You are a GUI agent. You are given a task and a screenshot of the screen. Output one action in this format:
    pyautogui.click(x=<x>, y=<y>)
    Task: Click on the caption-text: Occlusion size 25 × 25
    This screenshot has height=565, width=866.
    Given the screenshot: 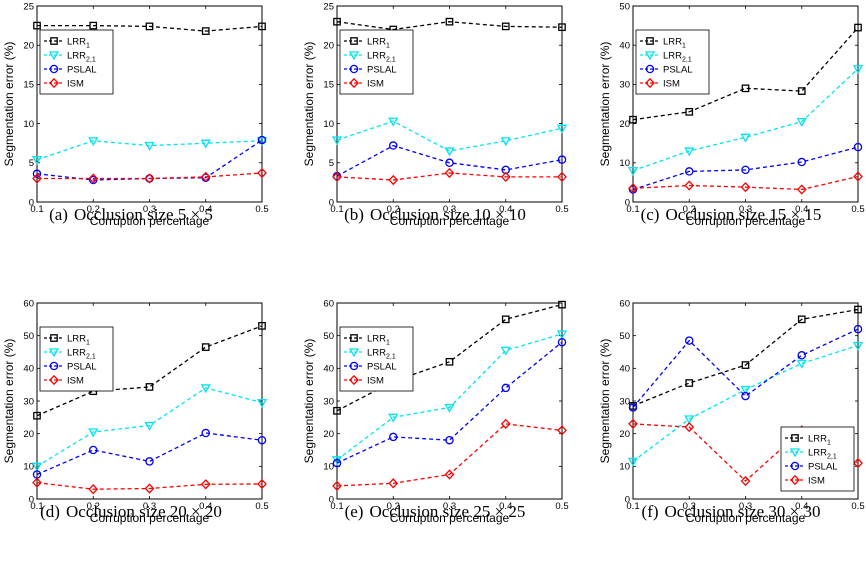 What is the action you would take?
    pyautogui.click(x=447, y=511)
    